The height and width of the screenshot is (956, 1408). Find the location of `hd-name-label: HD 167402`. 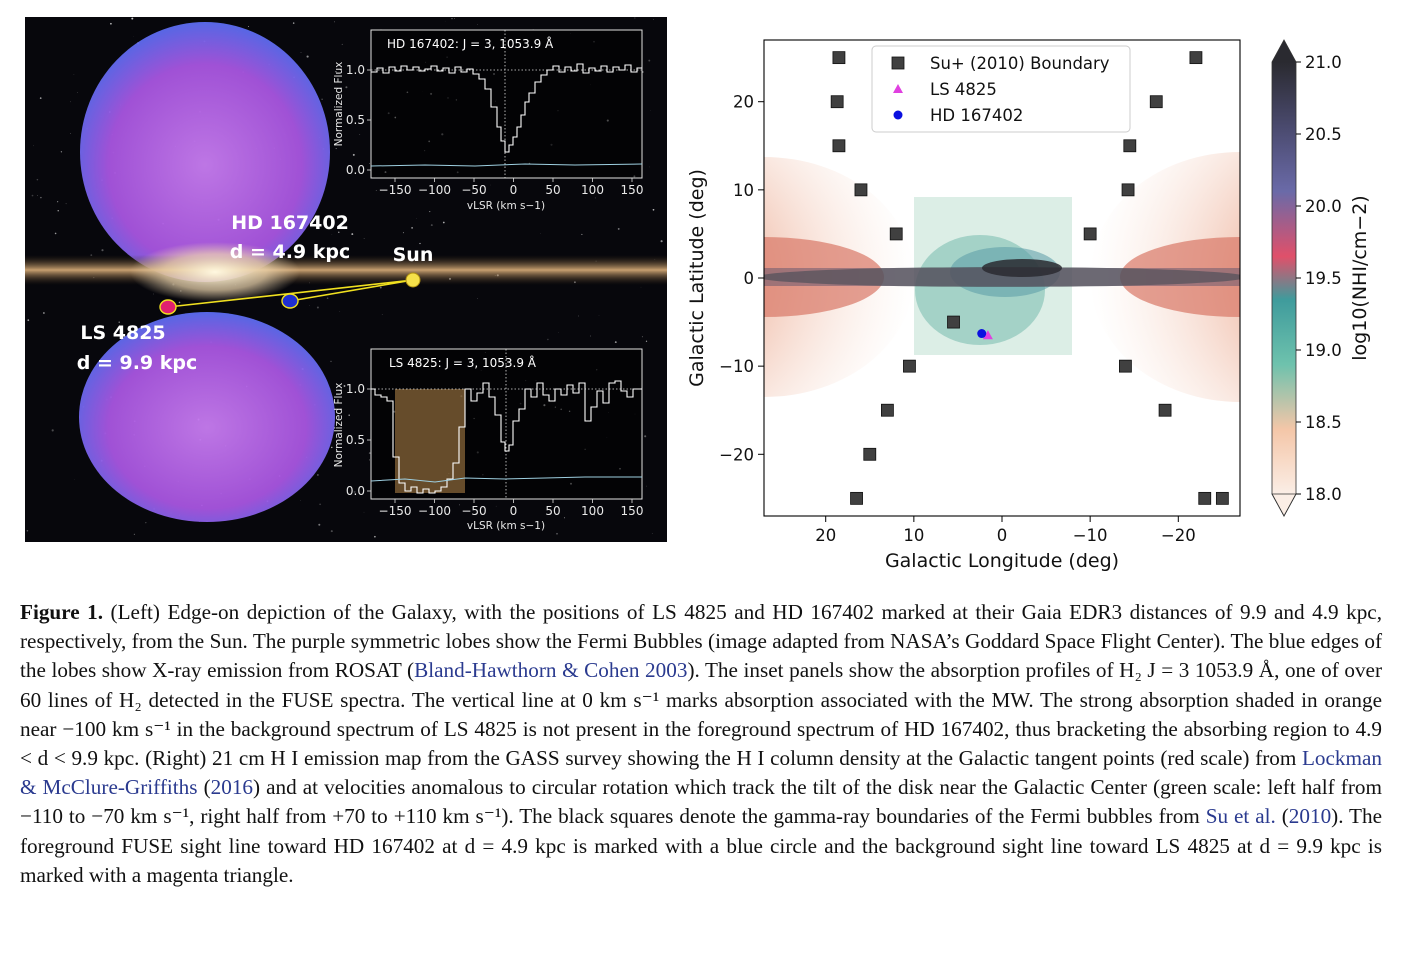

hd-name-label: HD 167402 is located at coordinates (290, 223).